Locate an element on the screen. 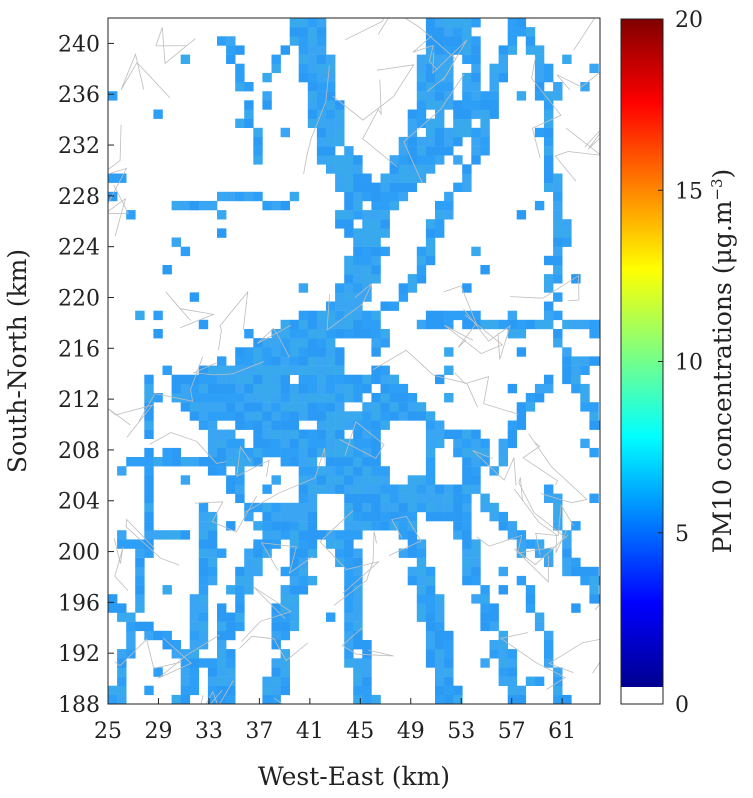 The width and height of the screenshot is (753, 798). x-tick-label: 45 is located at coordinates (360, 731).